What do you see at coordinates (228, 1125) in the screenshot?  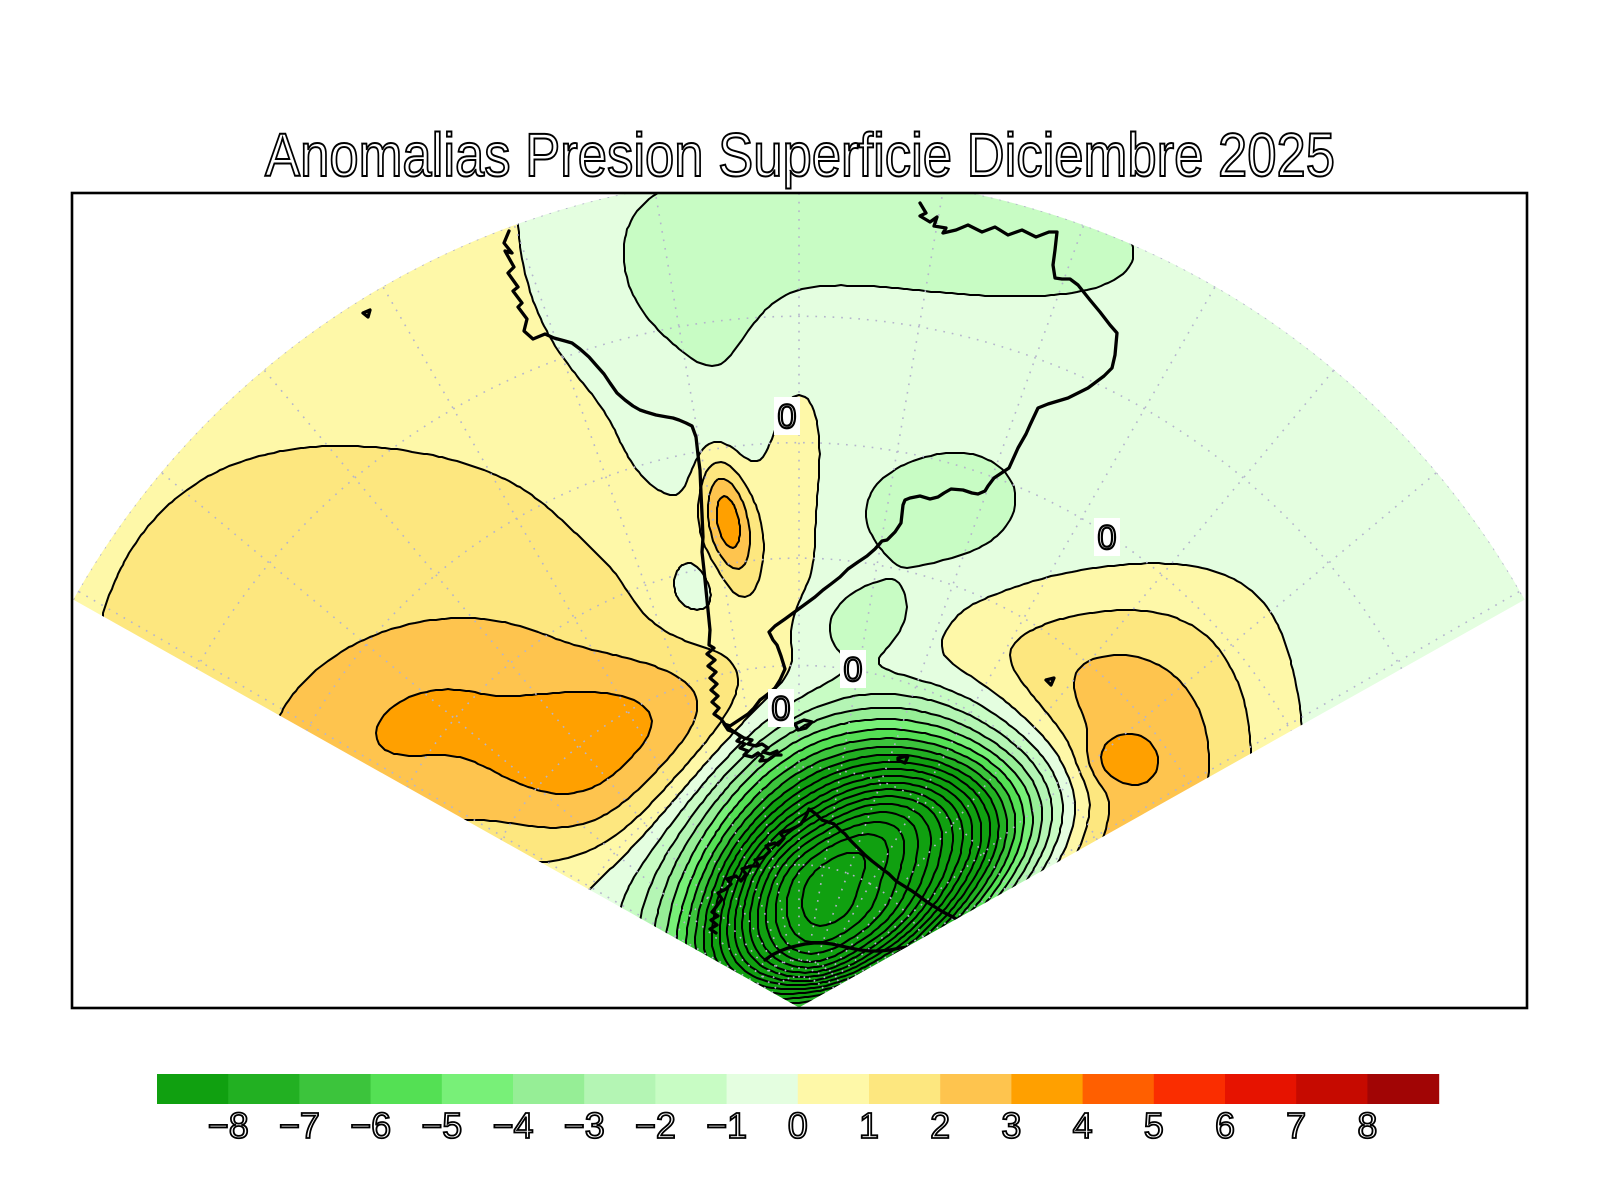 I see `svg-text: −8` at bounding box center [228, 1125].